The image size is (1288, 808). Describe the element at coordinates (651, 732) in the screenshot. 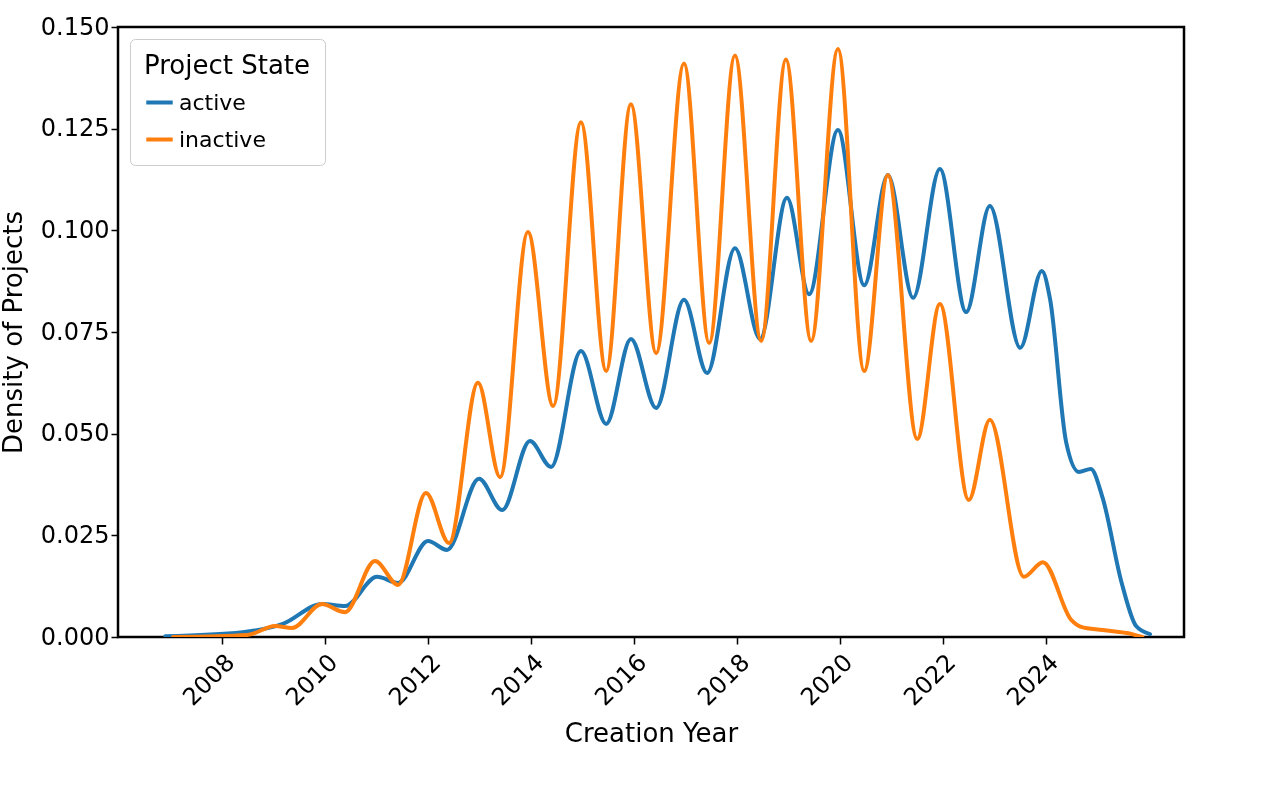

I see `x-axis-title: Creation Year` at that location.